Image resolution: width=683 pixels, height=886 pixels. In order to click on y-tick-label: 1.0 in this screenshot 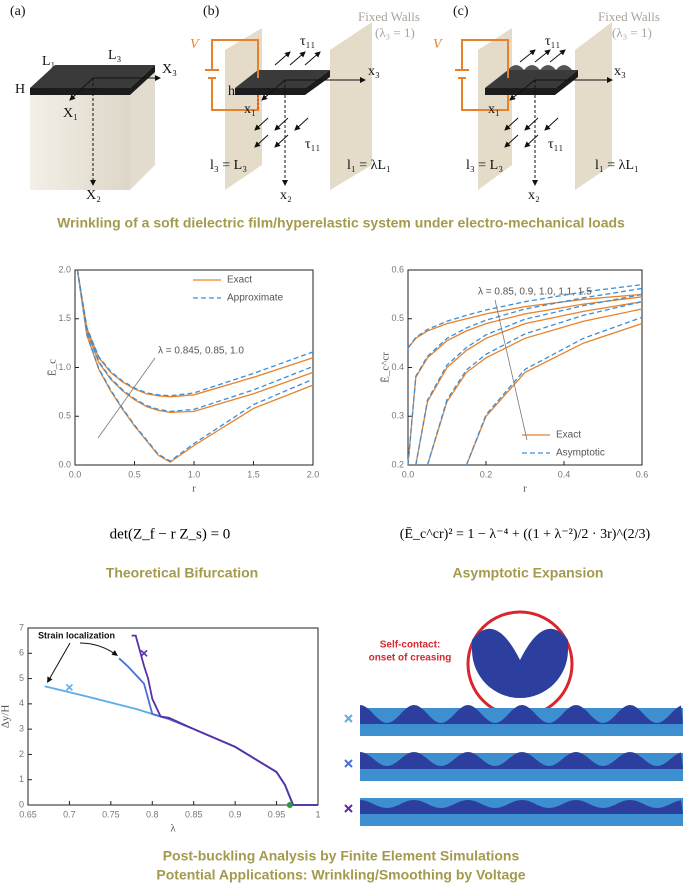, I will do `click(64, 367)`.